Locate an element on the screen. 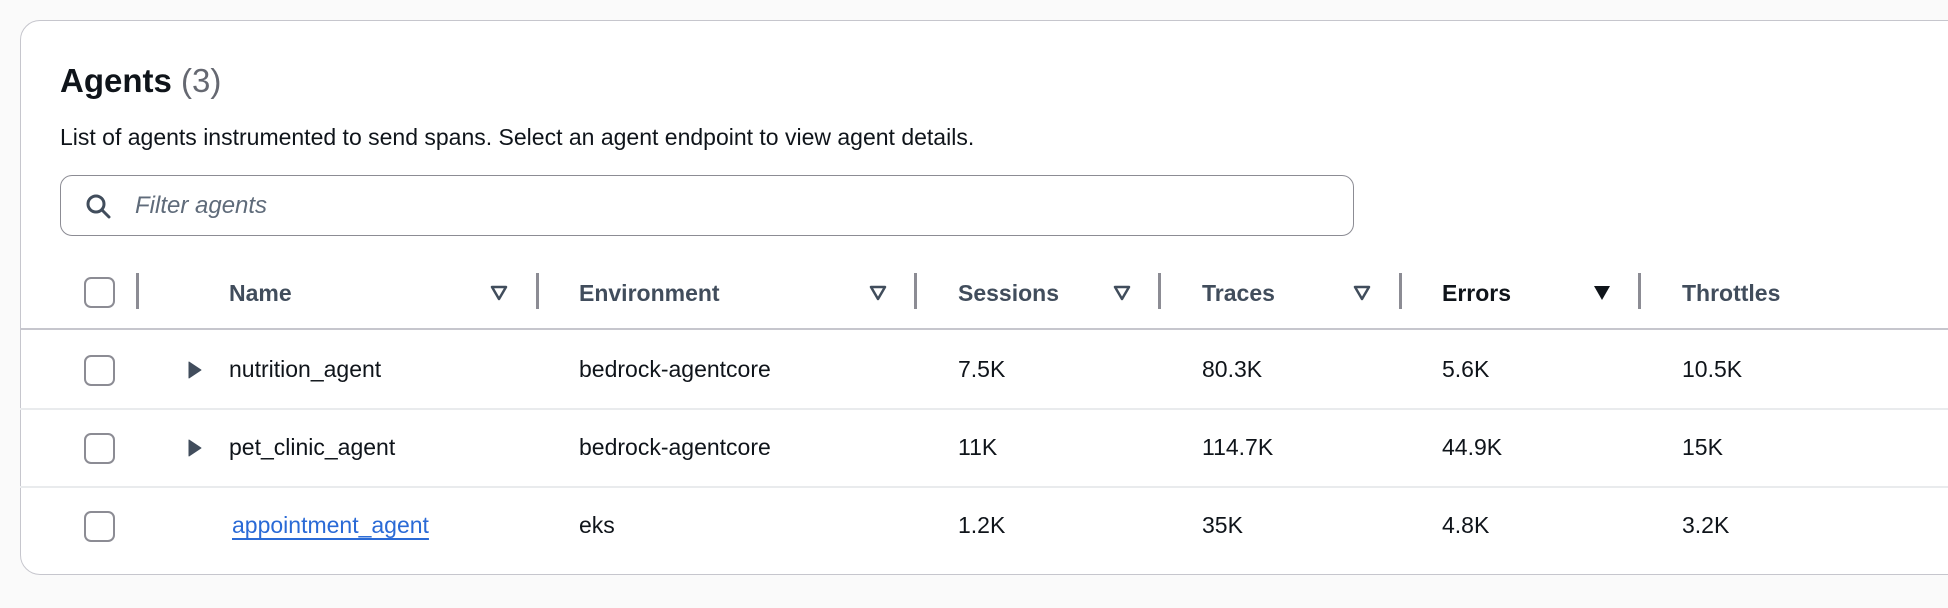  sort-descending-icon is located at coordinates (1602, 293).